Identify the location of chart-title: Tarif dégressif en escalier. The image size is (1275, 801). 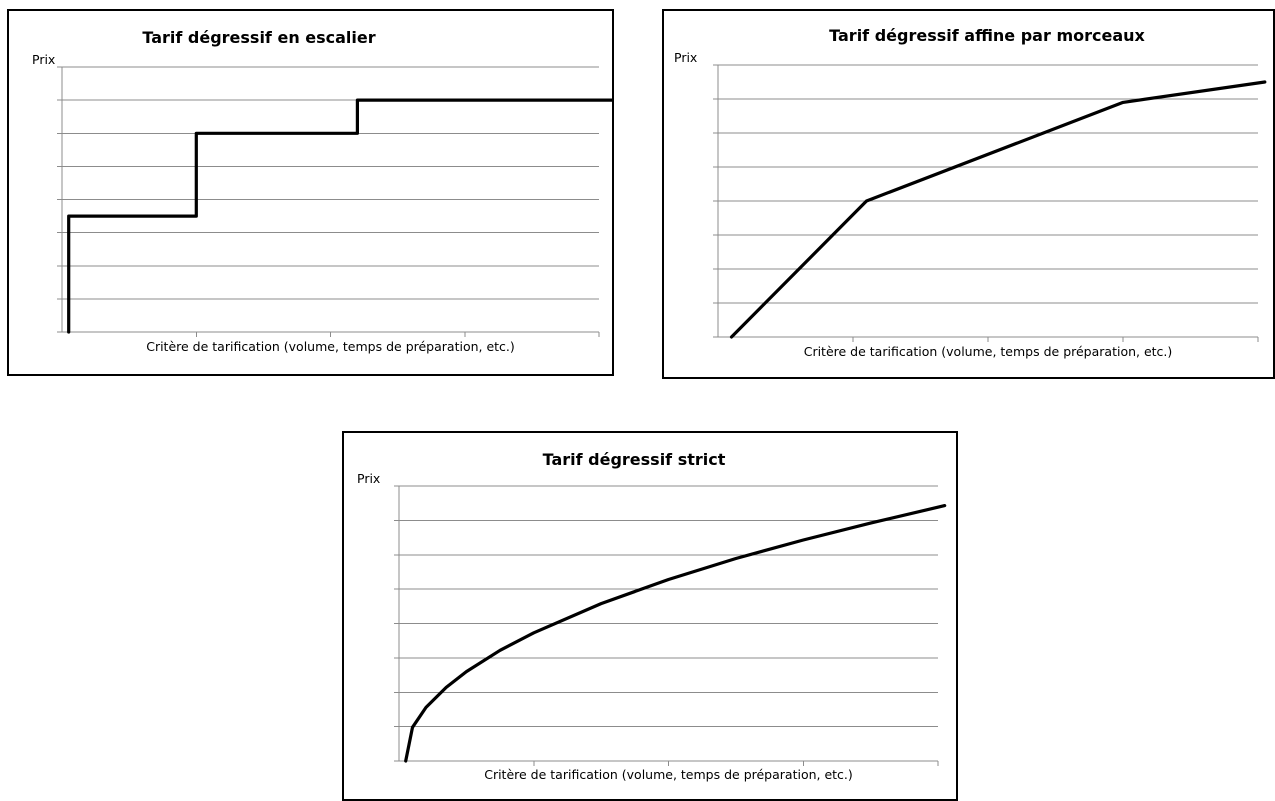
(258, 37).